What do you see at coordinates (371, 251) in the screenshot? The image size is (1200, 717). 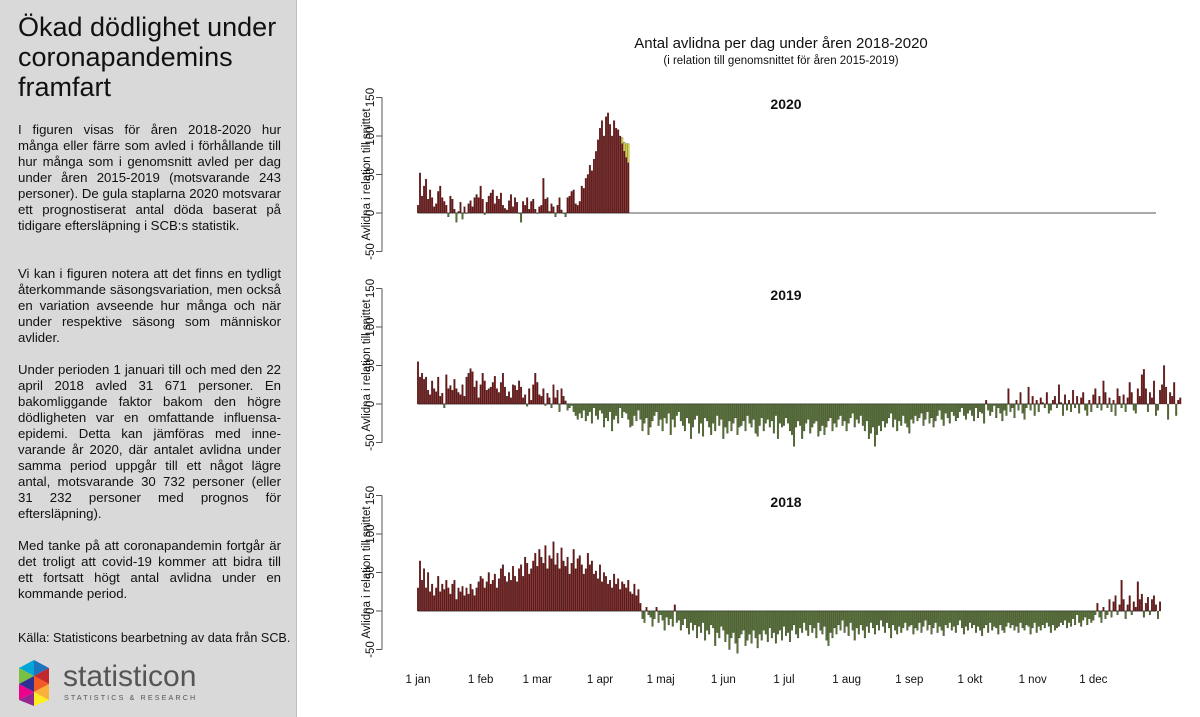 I see `y-tick-label: -50` at bounding box center [371, 251].